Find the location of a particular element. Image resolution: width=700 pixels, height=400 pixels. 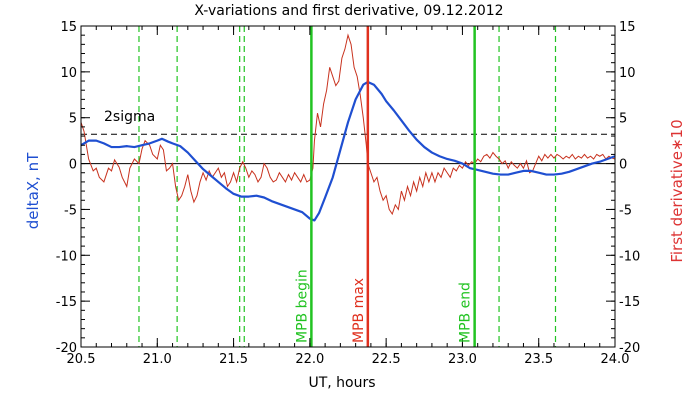

y-right-tick-label-5: -10 is located at coordinates (629, 256).